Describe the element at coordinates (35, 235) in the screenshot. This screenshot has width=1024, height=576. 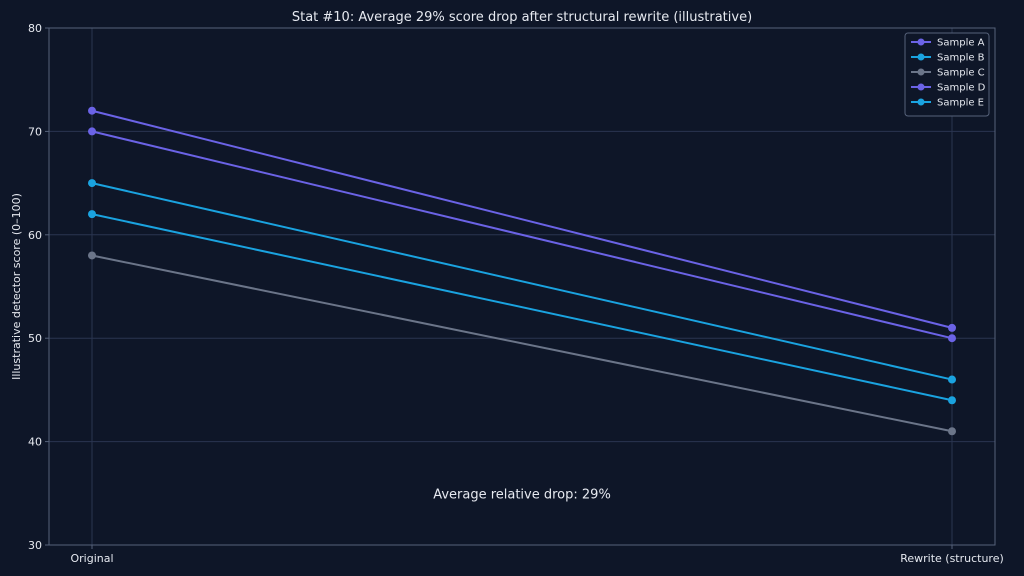
I see `y-tick-label: 60` at that location.